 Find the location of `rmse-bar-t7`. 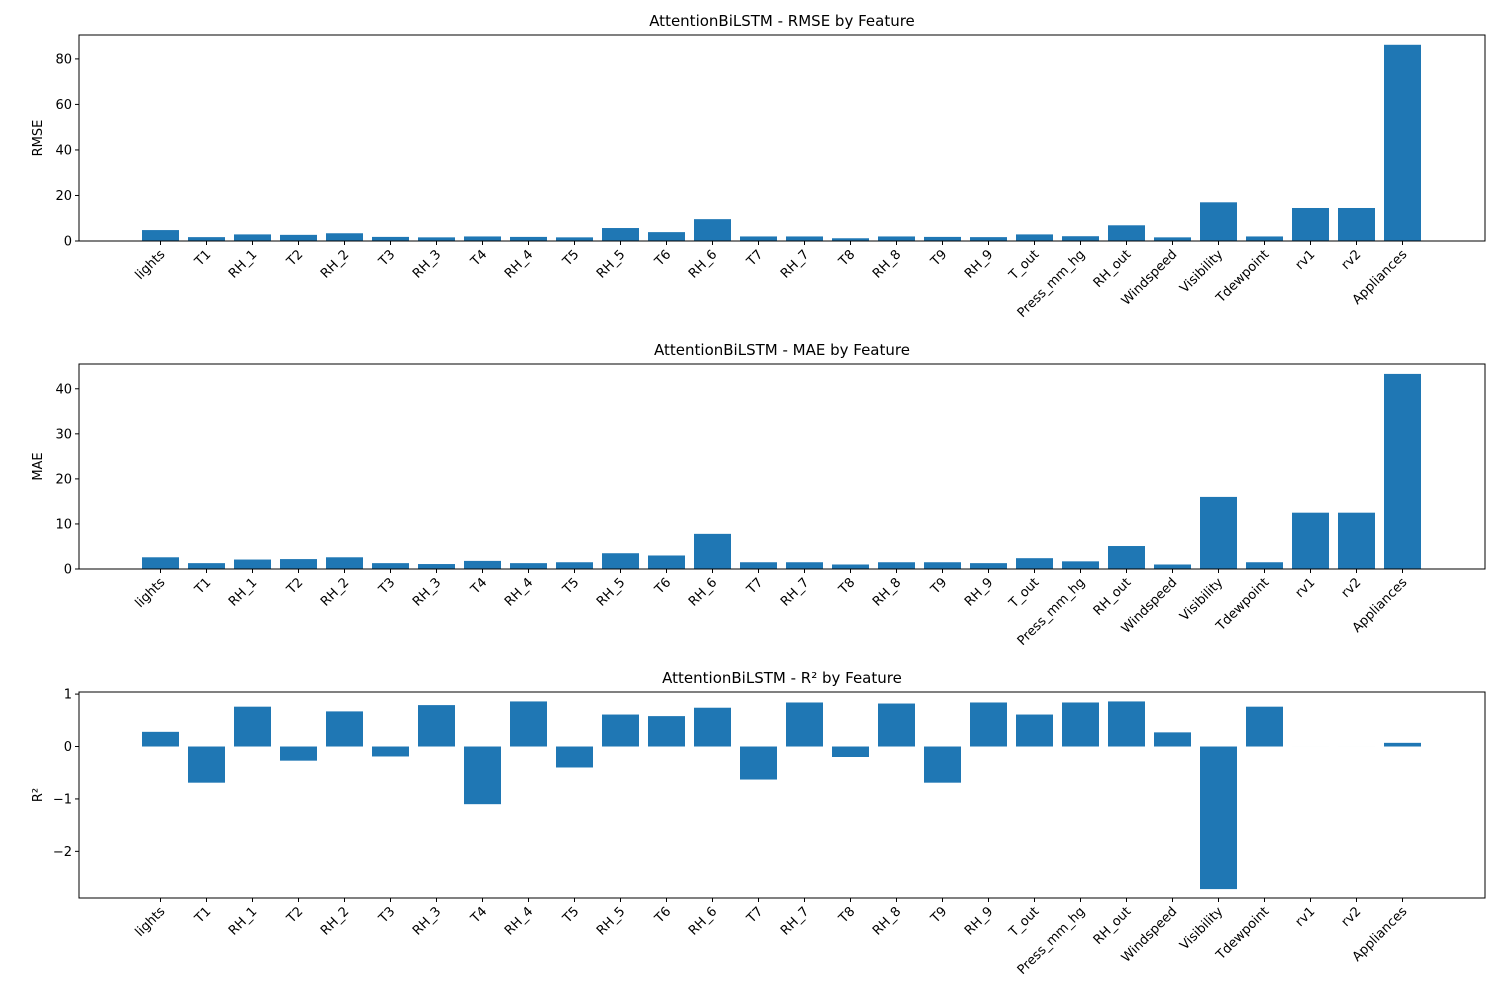

rmse-bar-t7 is located at coordinates (758, 238).